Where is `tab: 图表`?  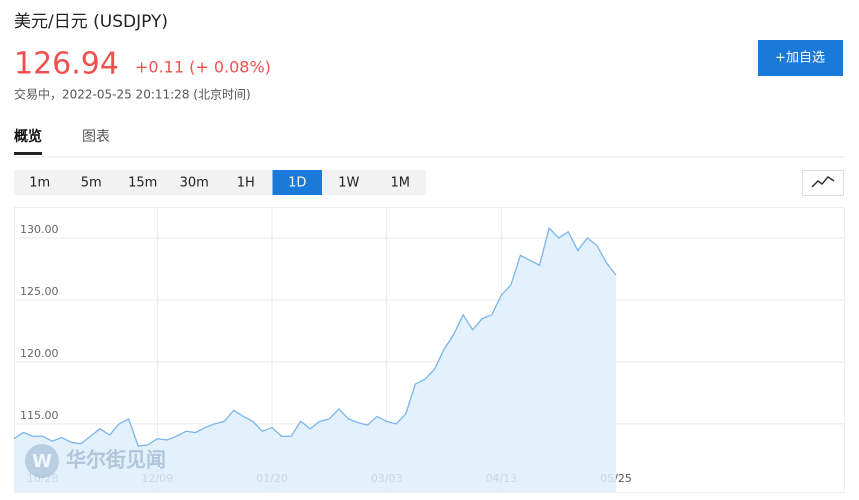
tab: 图表 is located at coordinates (96, 137).